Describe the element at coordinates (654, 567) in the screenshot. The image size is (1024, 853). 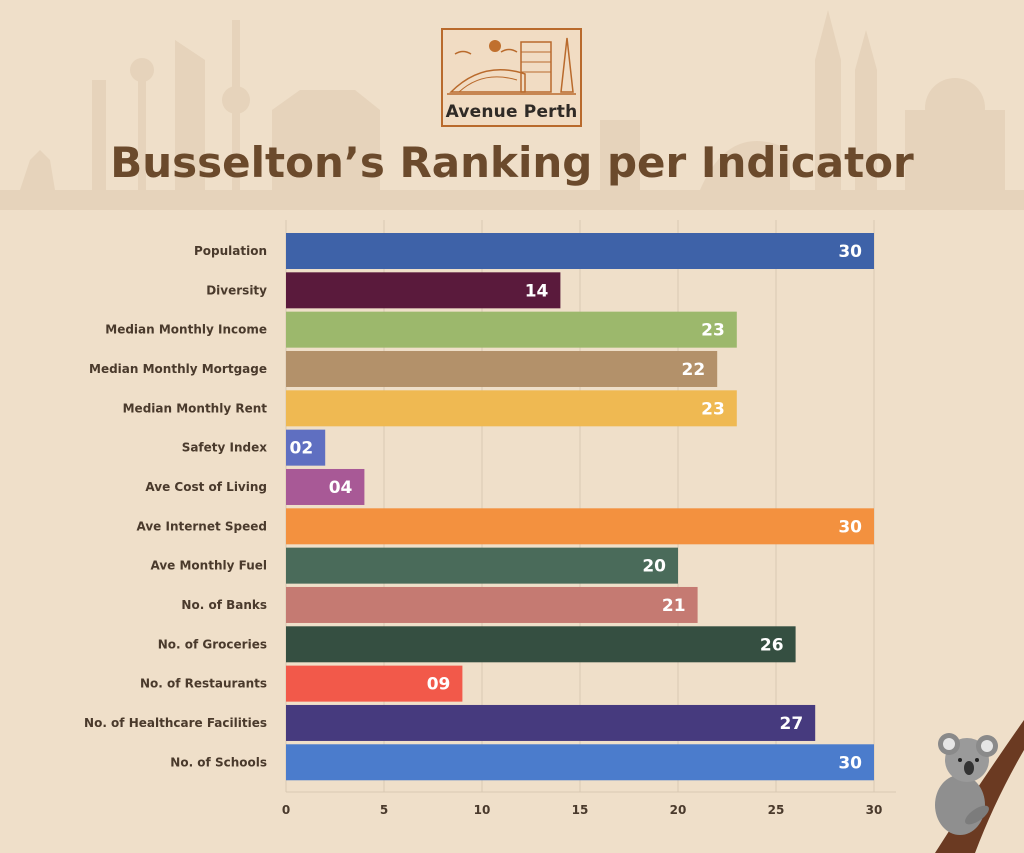
I see `bar-value-label: 20` at that location.